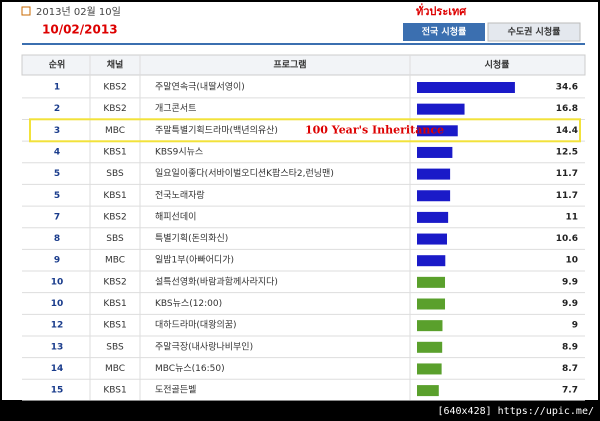 This screenshot has width=600, height=421. I want to click on highlight-box, so click(305, 130).